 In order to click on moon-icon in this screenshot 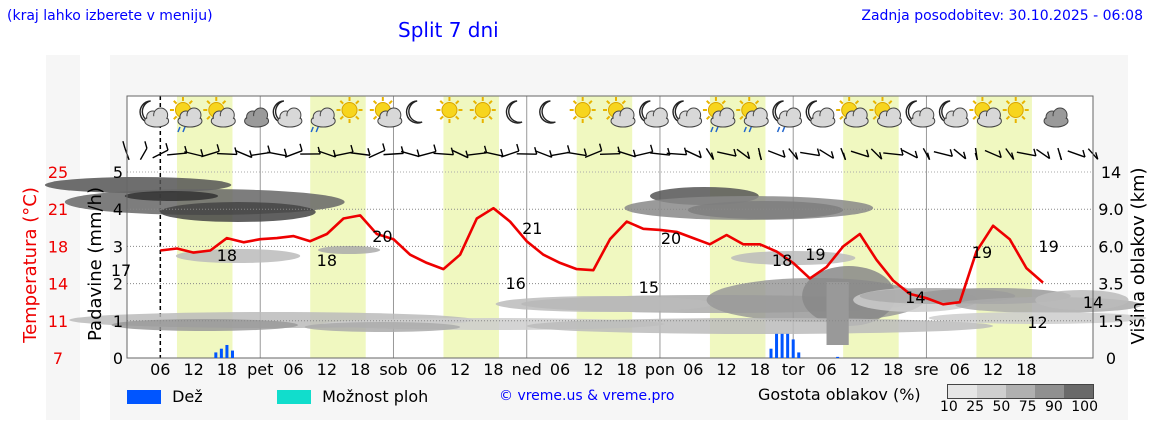, I will do `click(547, 112)`.